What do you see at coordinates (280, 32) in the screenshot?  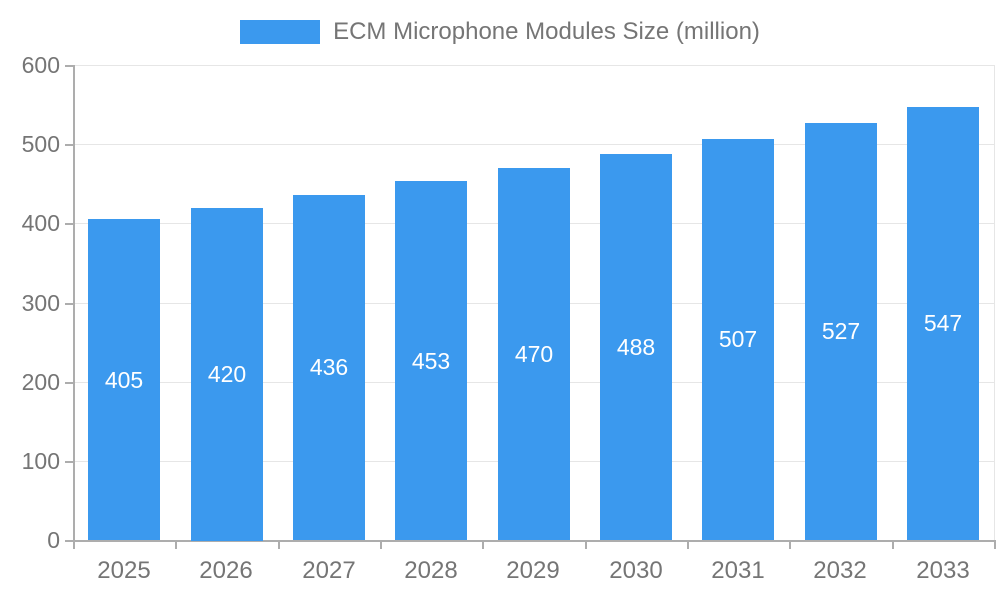 I see `legend-swatch` at bounding box center [280, 32].